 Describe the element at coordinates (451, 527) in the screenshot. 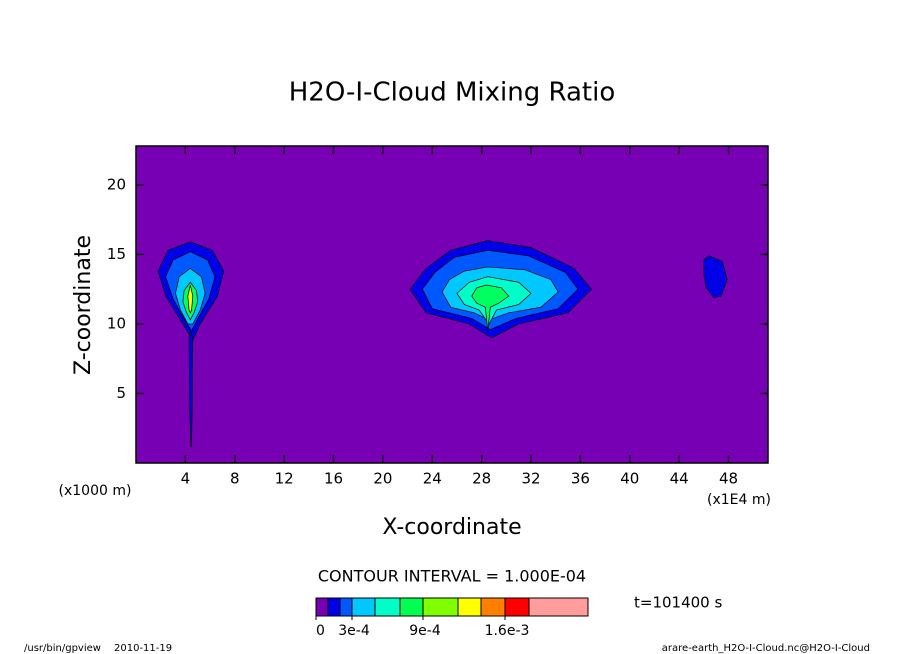

I see `x-axis-label: X-coordinate` at that location.